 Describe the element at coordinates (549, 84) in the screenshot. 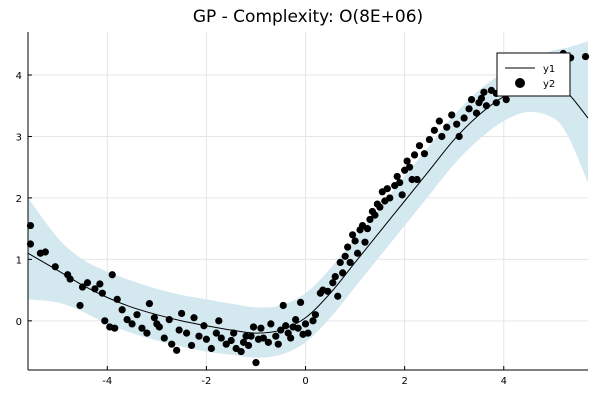

I see `legend-y2-label: y2` at that location.